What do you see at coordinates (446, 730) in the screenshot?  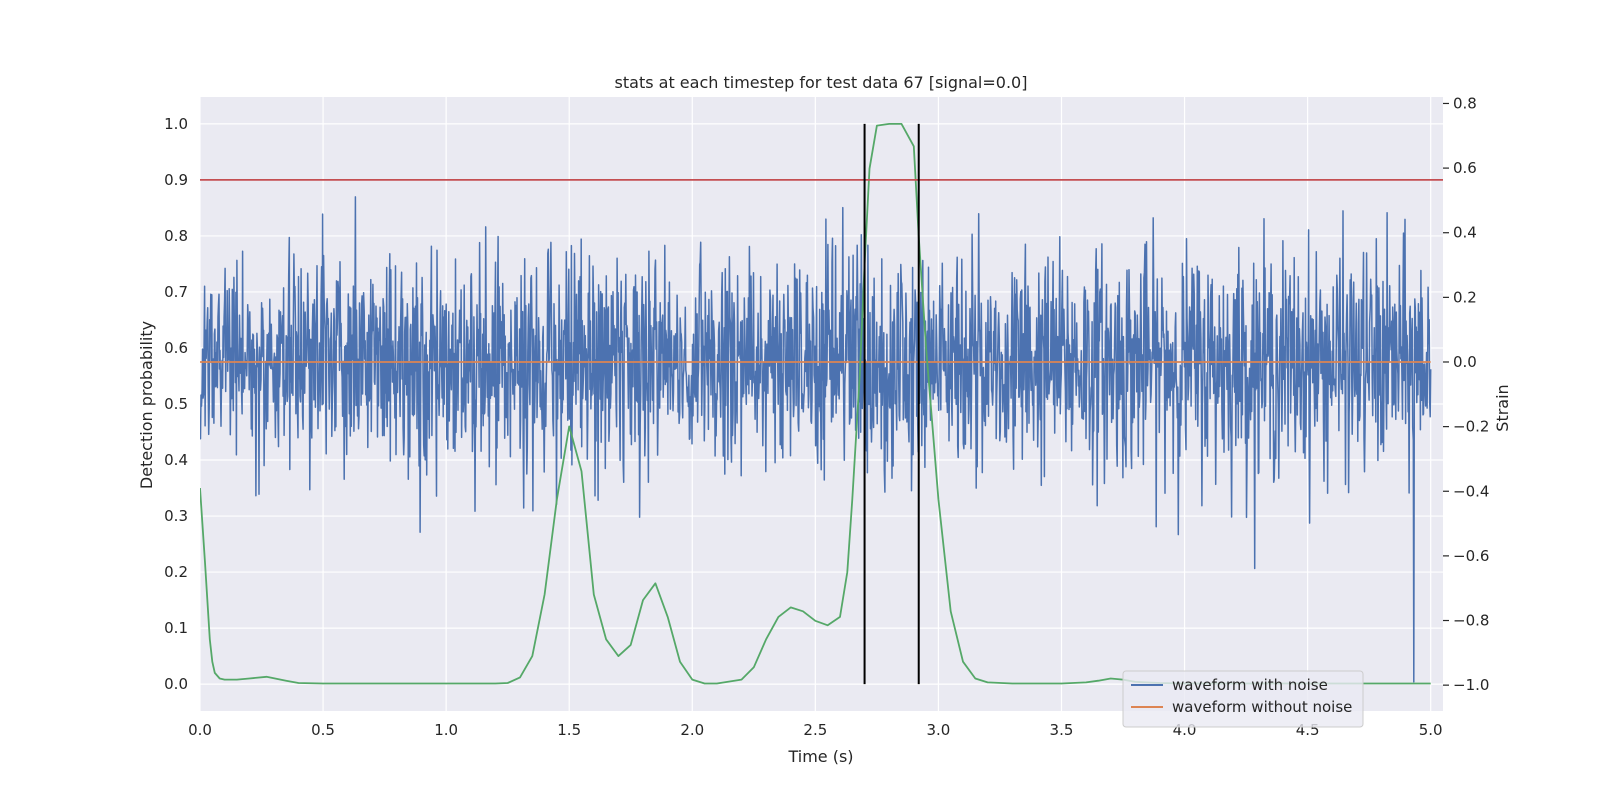 I see `x-tick-label: 1.0` at bounding box center [446, 730].